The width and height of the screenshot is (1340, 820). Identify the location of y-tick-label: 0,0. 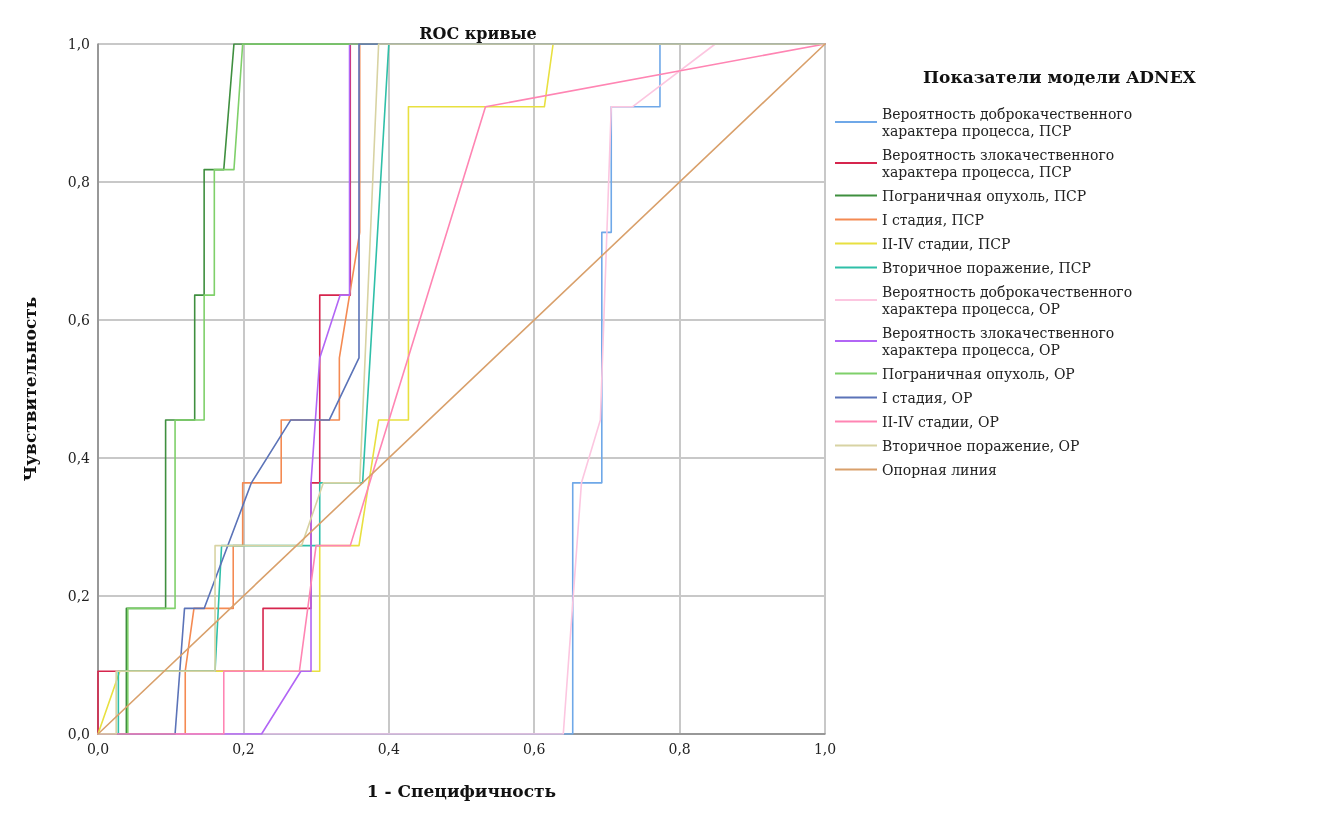
(78, 734).